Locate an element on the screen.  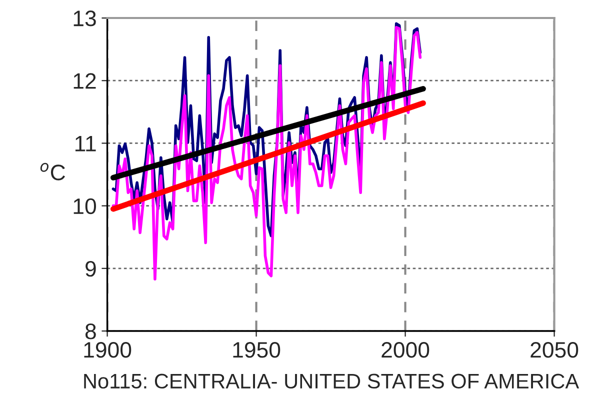
y-axis-title: $^{o}$C is located at coordinates (53, 171).